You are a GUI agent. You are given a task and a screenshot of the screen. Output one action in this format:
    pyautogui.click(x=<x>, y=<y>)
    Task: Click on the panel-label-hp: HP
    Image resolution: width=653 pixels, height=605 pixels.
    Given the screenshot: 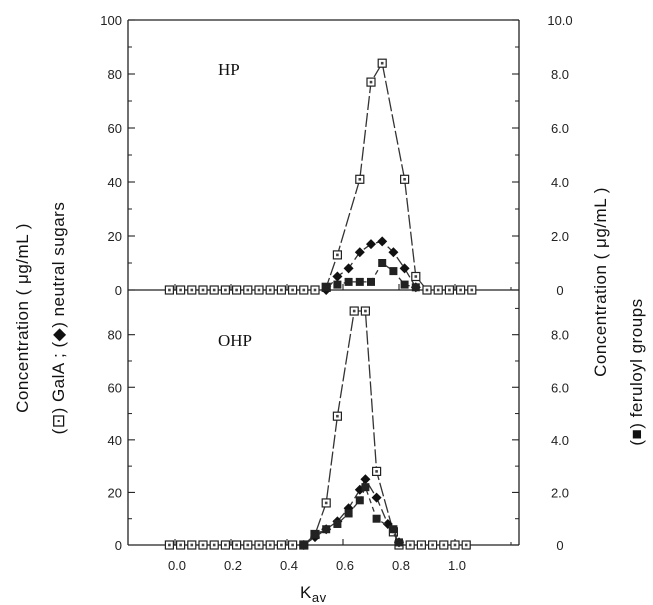 What is the action you would take?
    pyautogui.click(x=229, y=69)
    